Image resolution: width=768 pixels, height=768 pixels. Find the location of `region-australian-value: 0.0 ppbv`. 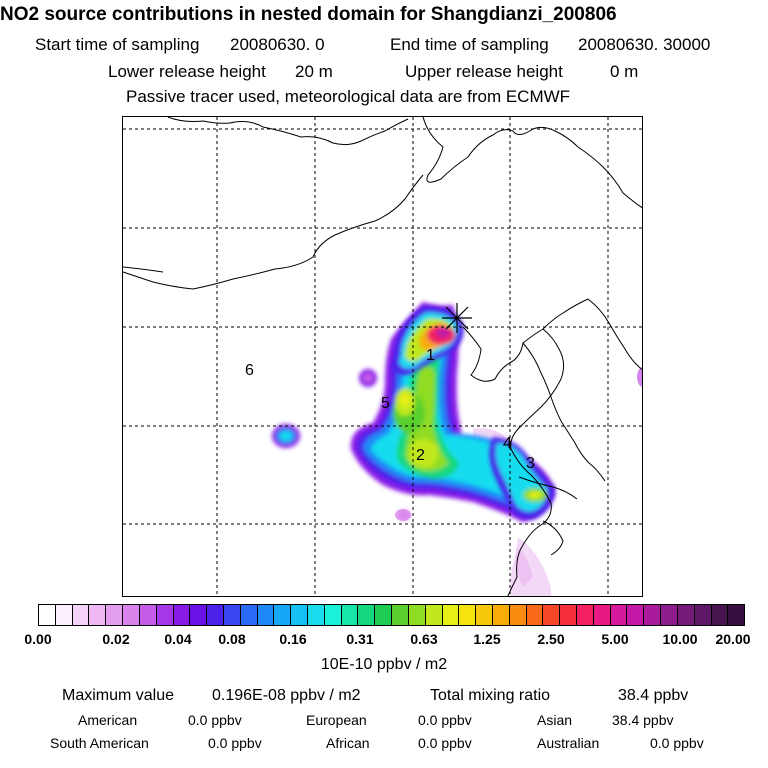

region-australian-value: 0.0 ppbv is located at coordinates (677, 743).